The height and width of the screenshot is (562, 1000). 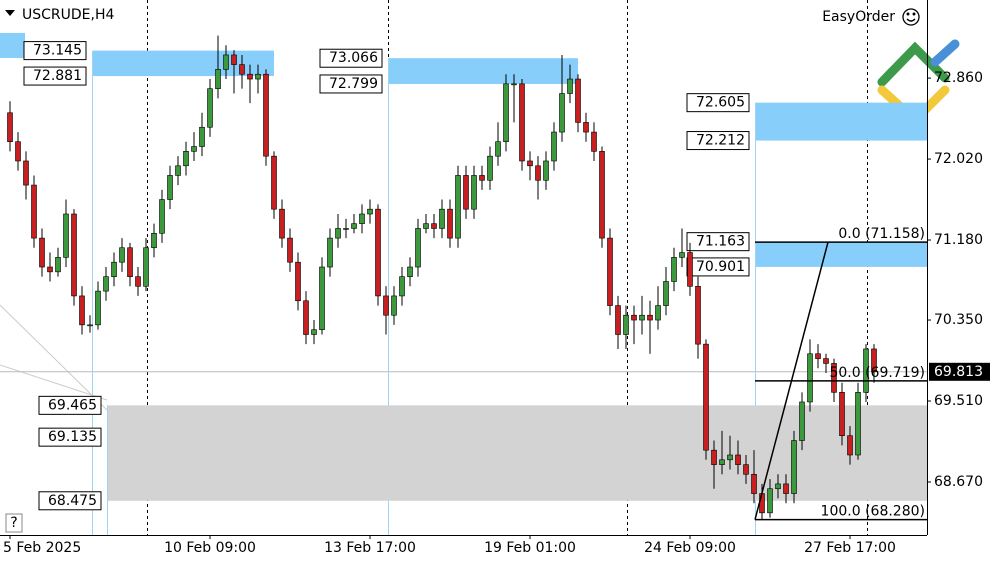 What do you see at coordinates (881, 234) in the screenshot?
I see `fib-label: 0.0 (71.158)` at bounding box center [881, 234].